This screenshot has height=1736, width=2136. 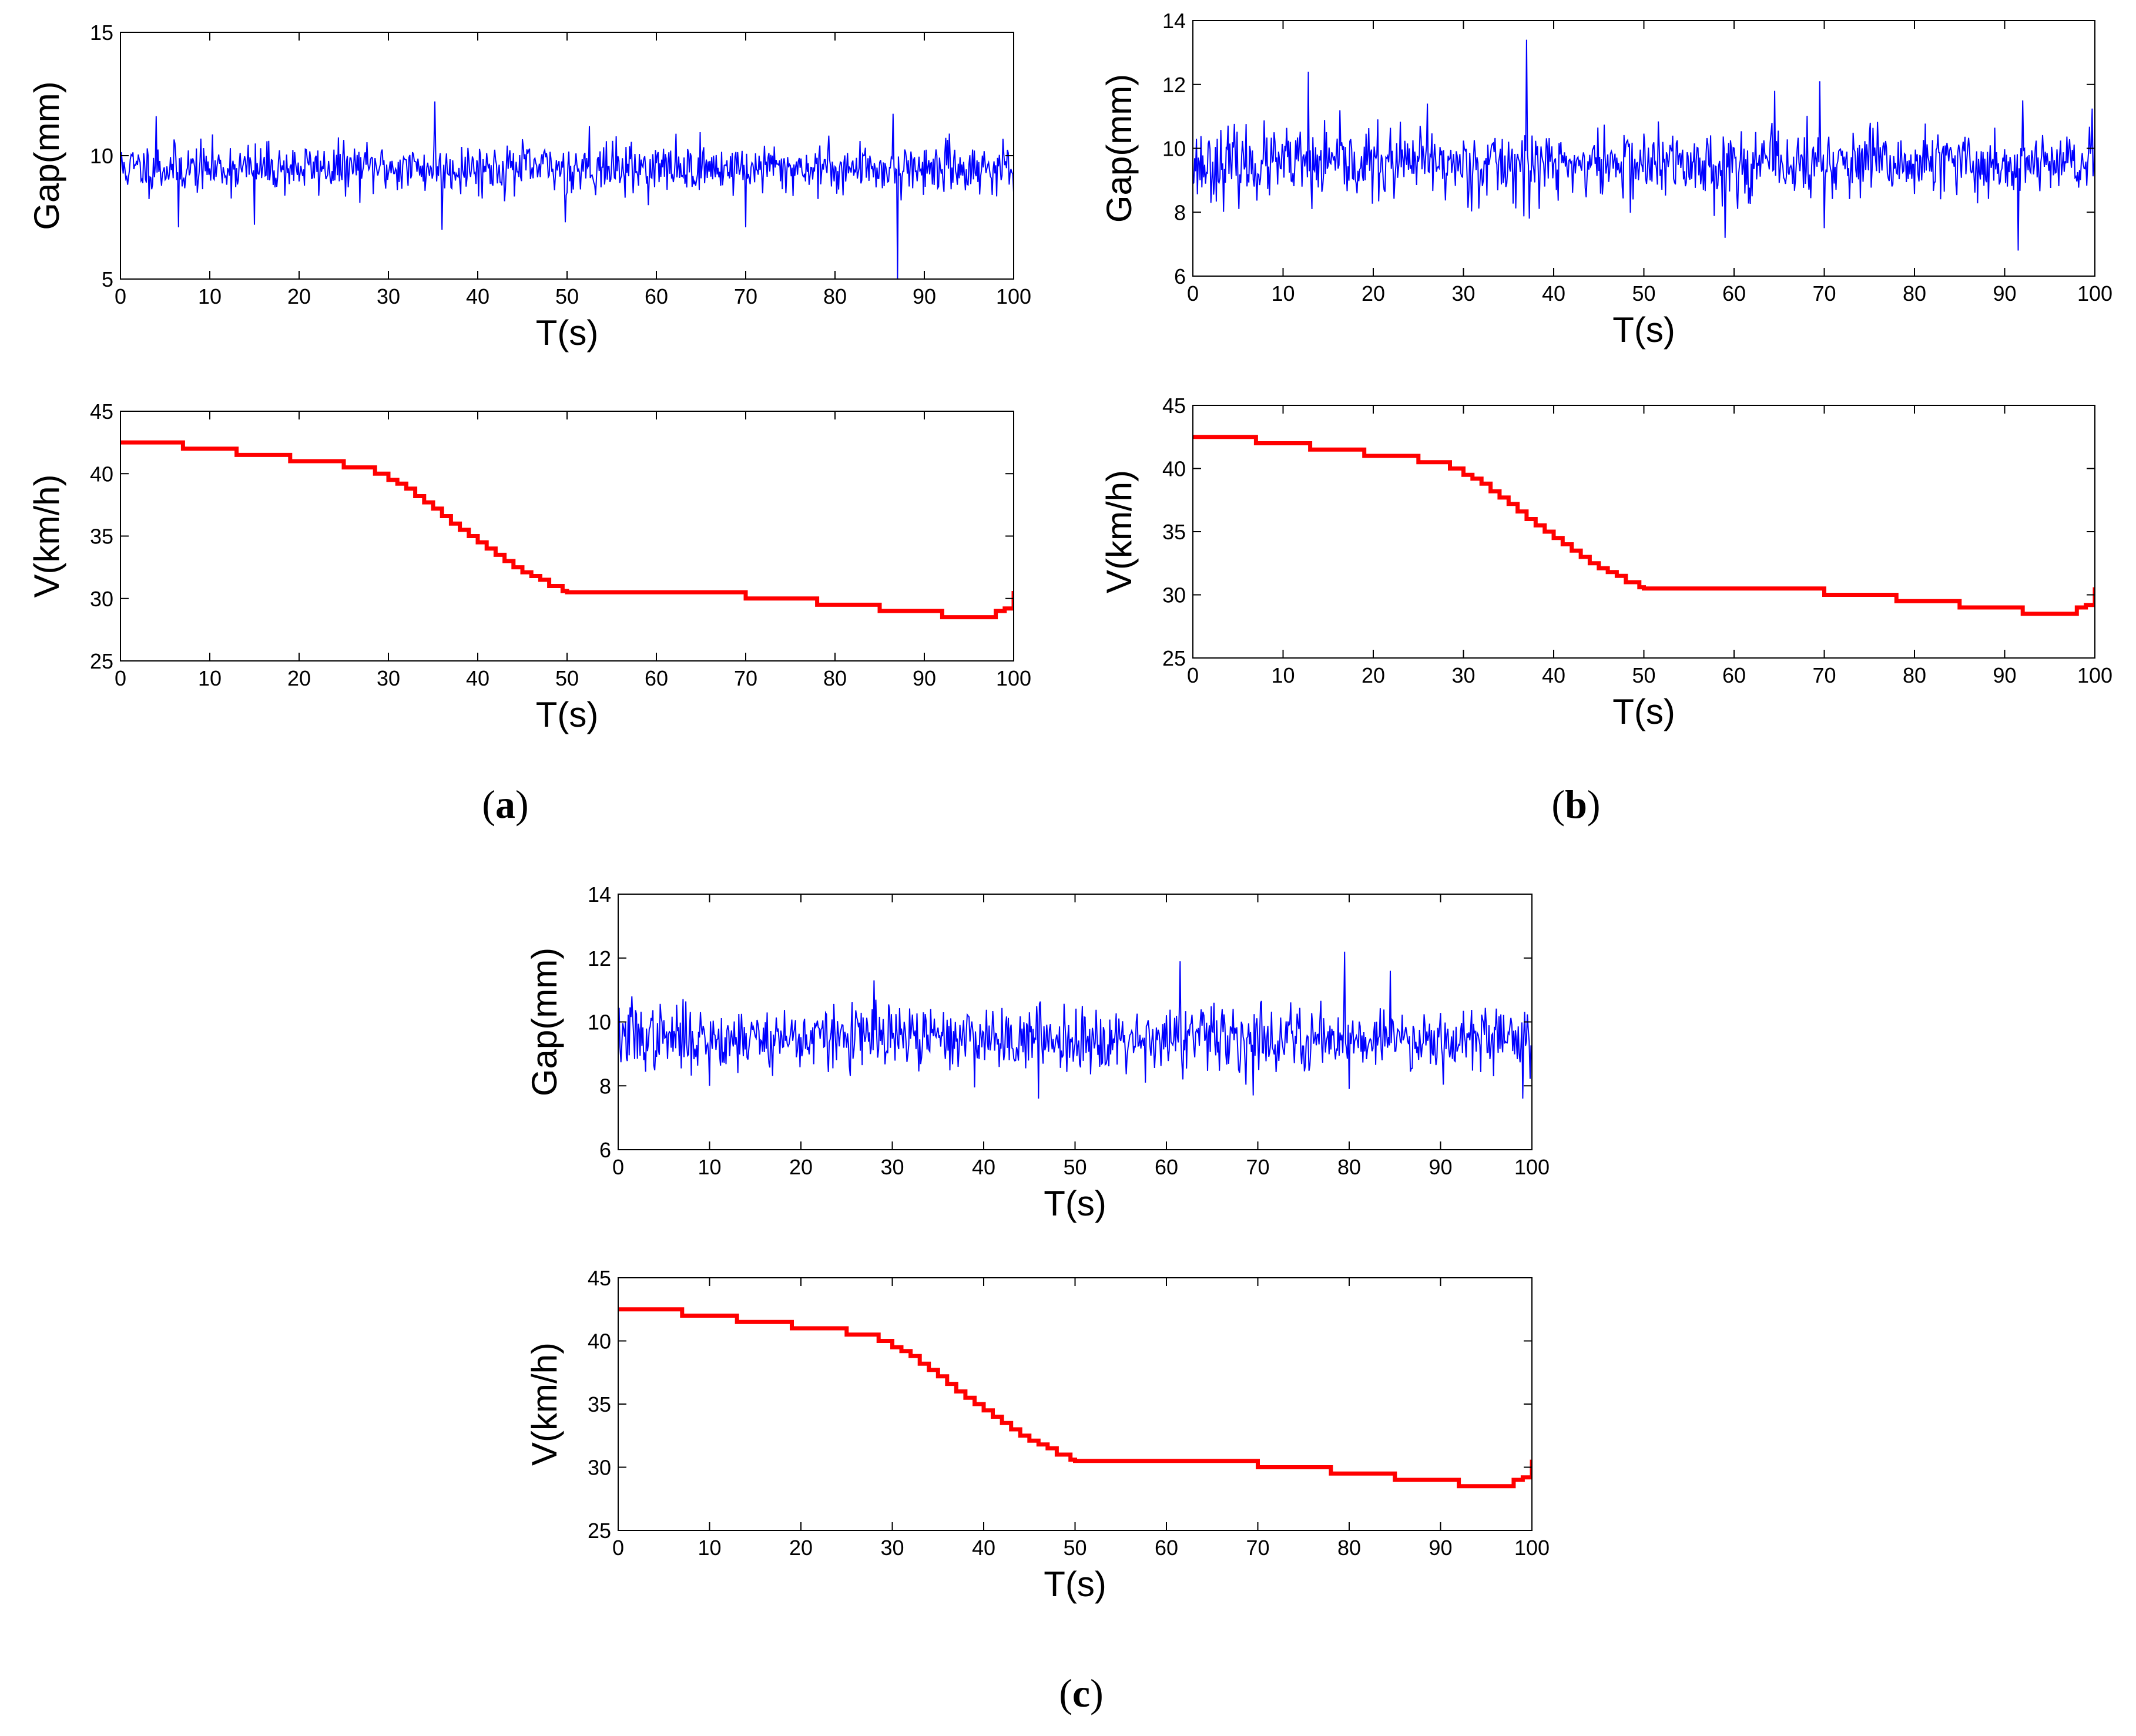 What do you see at coordinates (1174, 149) in the screenshot?
I see `y-tick-label: 10` at bounding box center [1174, 149].